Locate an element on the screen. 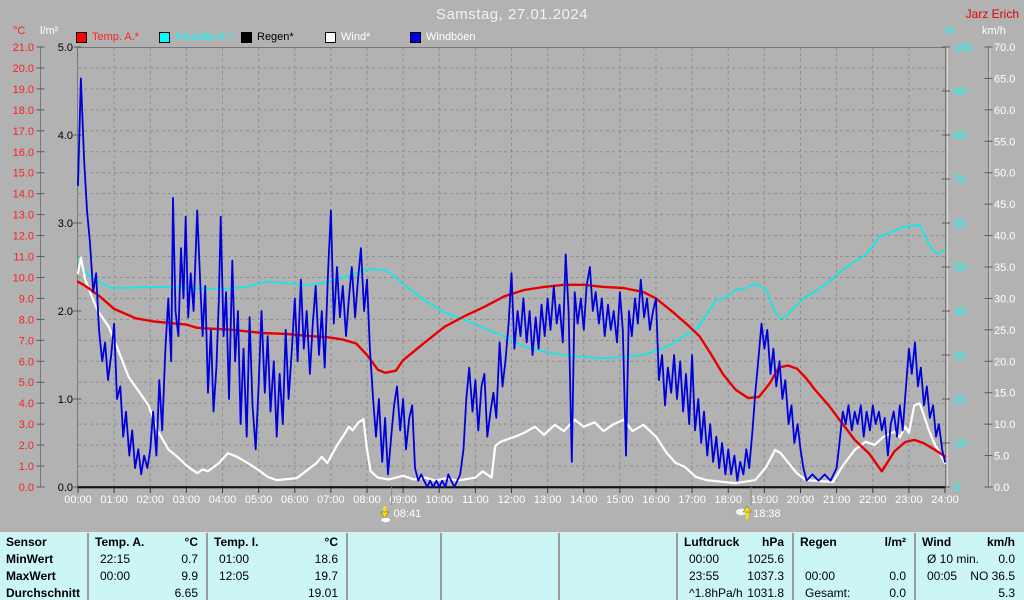 The image size is (1024, 600). hour-label: 04:00 is located at coordinates (223, 500).